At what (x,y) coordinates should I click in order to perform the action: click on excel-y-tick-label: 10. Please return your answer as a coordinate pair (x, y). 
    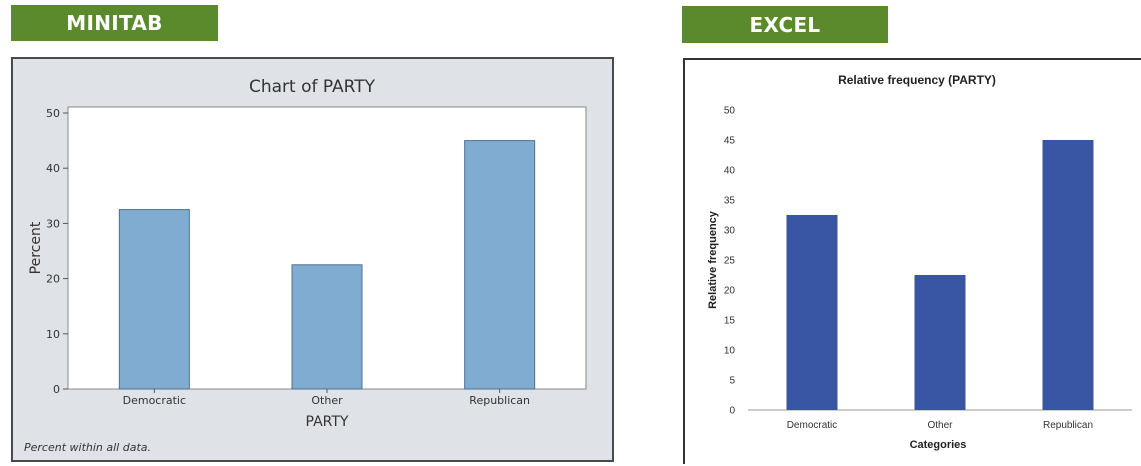
    Looking at the image, I should click on (730, 351).